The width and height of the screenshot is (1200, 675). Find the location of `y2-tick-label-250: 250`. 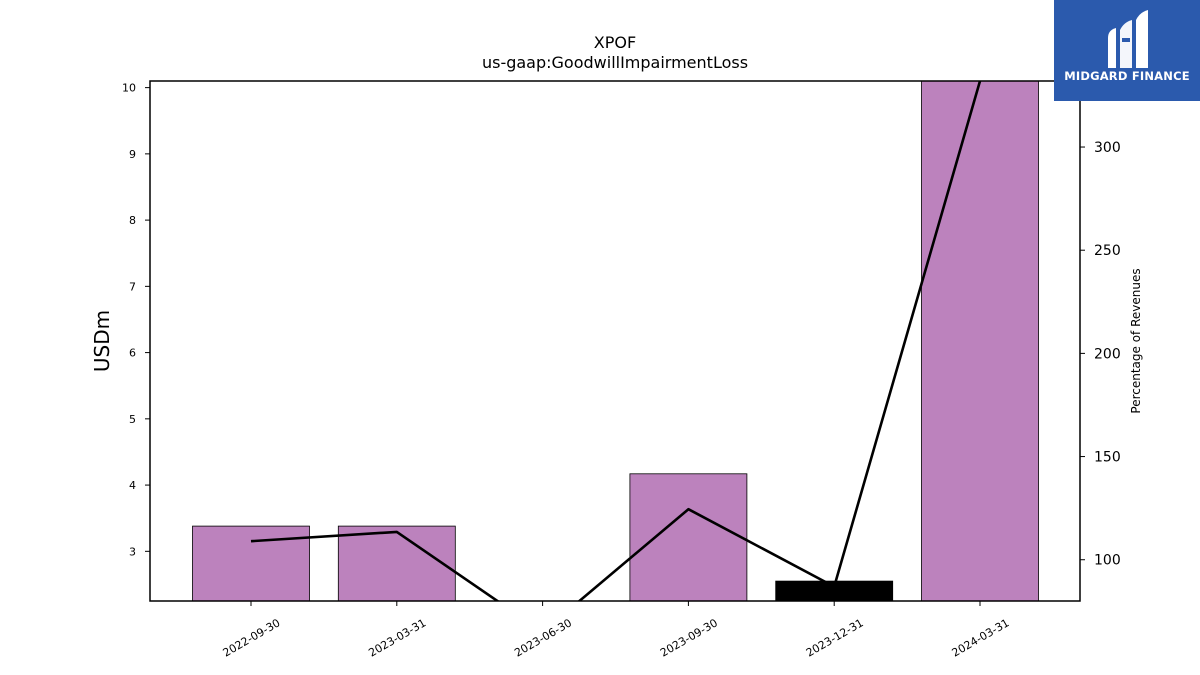

y2-tick-label-250: 250 is located at coordinates (1107, 251).